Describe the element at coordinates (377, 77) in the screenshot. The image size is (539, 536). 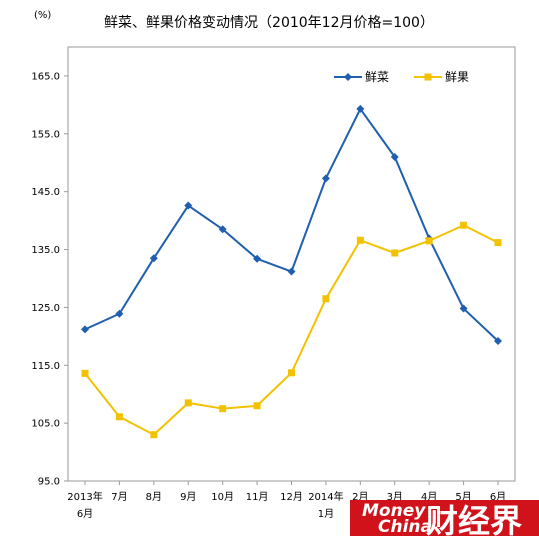
I see `legend-label: 鲜菜` at that location.